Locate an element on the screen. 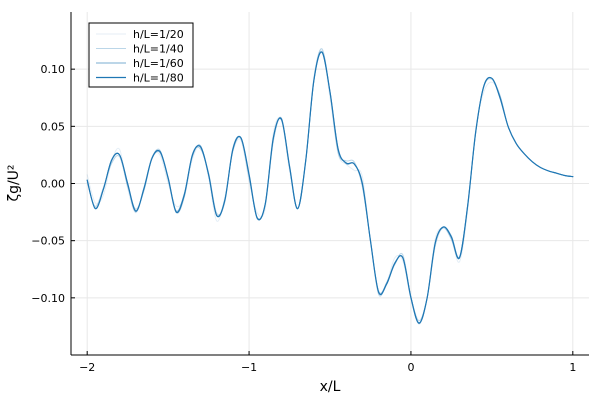 This screenshot has height=400, width=600. y-tick-label: 0.10 is located at coordinates (53, 69).